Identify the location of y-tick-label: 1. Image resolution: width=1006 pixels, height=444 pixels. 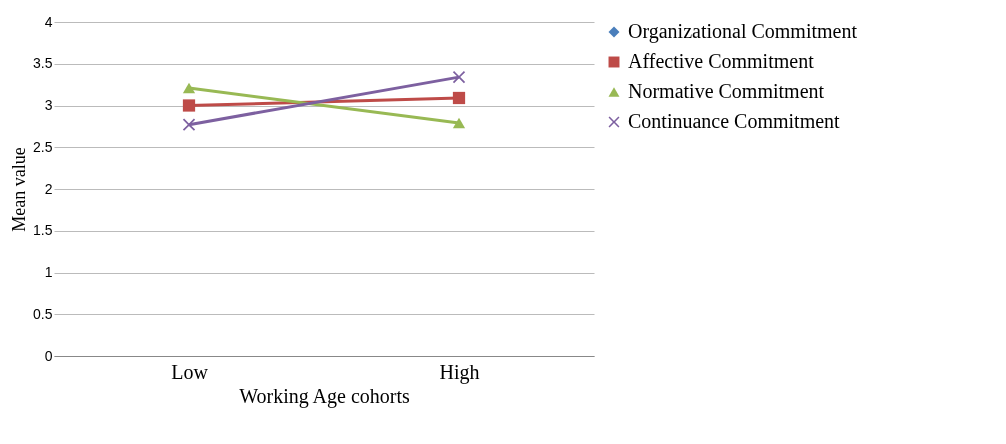
(48, 272).